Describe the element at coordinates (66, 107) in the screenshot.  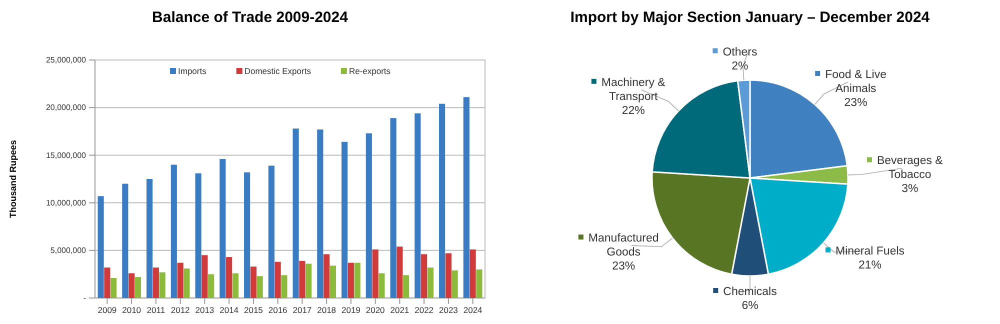
I see `y-tick-label: 20,000,000` at that location.